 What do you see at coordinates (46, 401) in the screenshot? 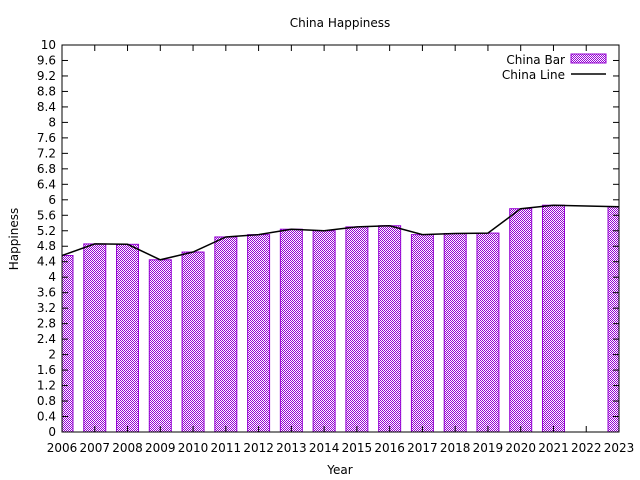
I see `y-tick-label: 0.8` at bounding box center [46, 401].